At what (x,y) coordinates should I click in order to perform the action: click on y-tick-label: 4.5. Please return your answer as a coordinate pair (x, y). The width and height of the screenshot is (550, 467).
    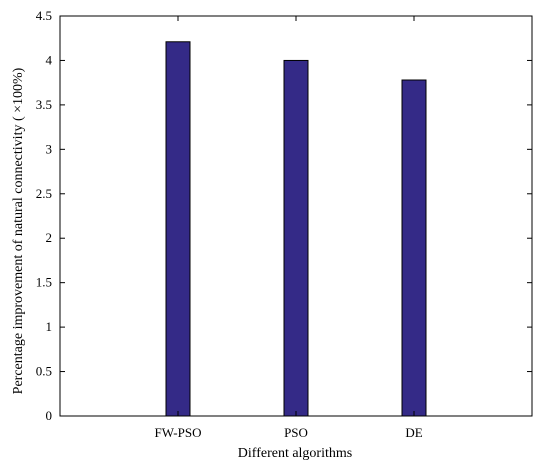
    Looking at the image, I should click on (44, 15).